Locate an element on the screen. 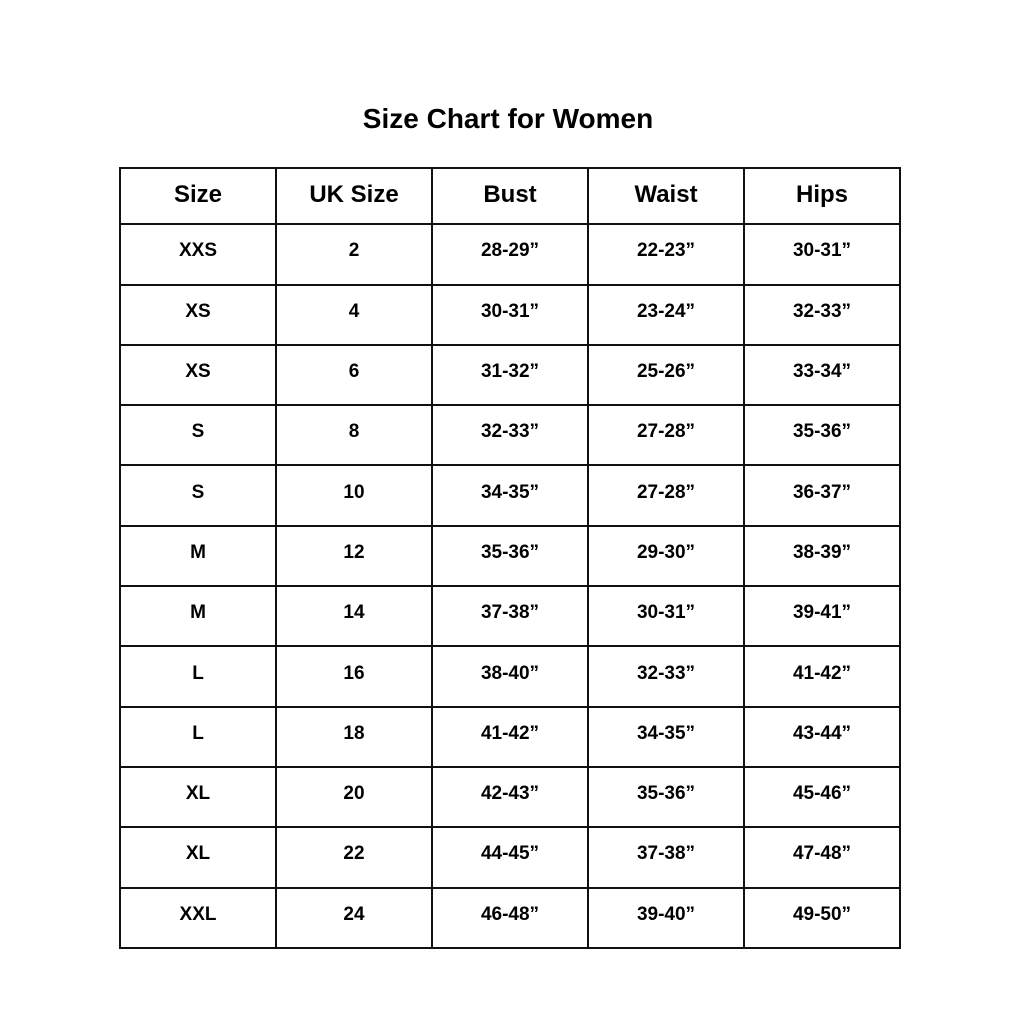  table-row: XS 6 31-32” 25-26” 33-34” is located at coordinates (510, 375).